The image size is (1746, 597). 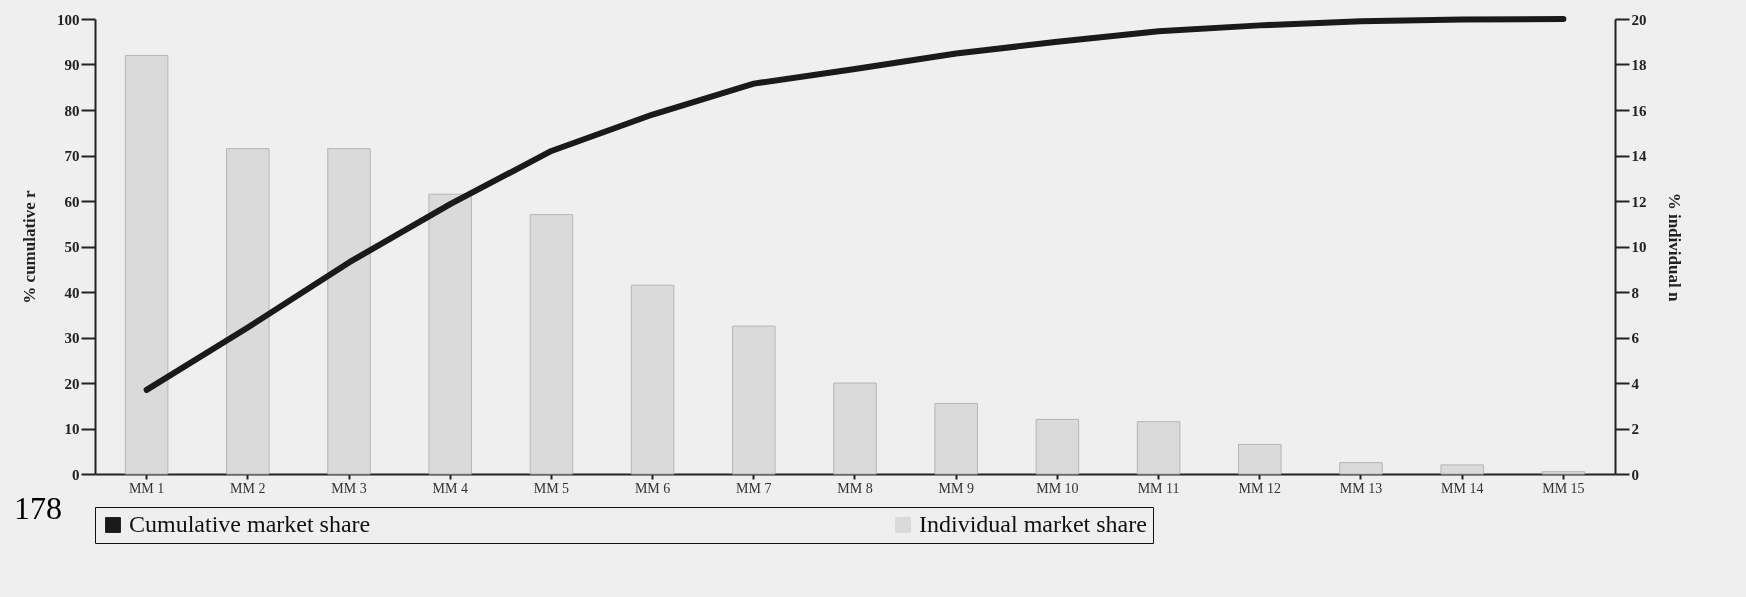 What do you see at coordinates (1635, 338) in the screenshot?
I see `y2-tick-label: 6` at bounding box center [1635, 338].